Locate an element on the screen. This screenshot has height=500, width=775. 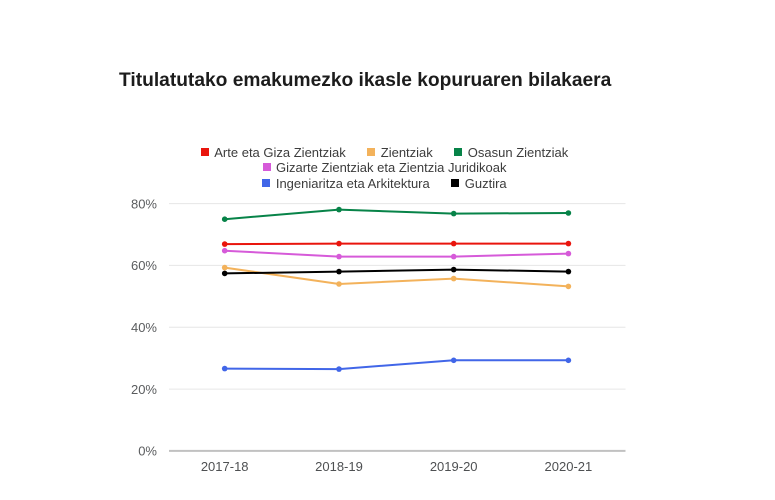
svg-text: 20% is located at coordinates (144, 389).